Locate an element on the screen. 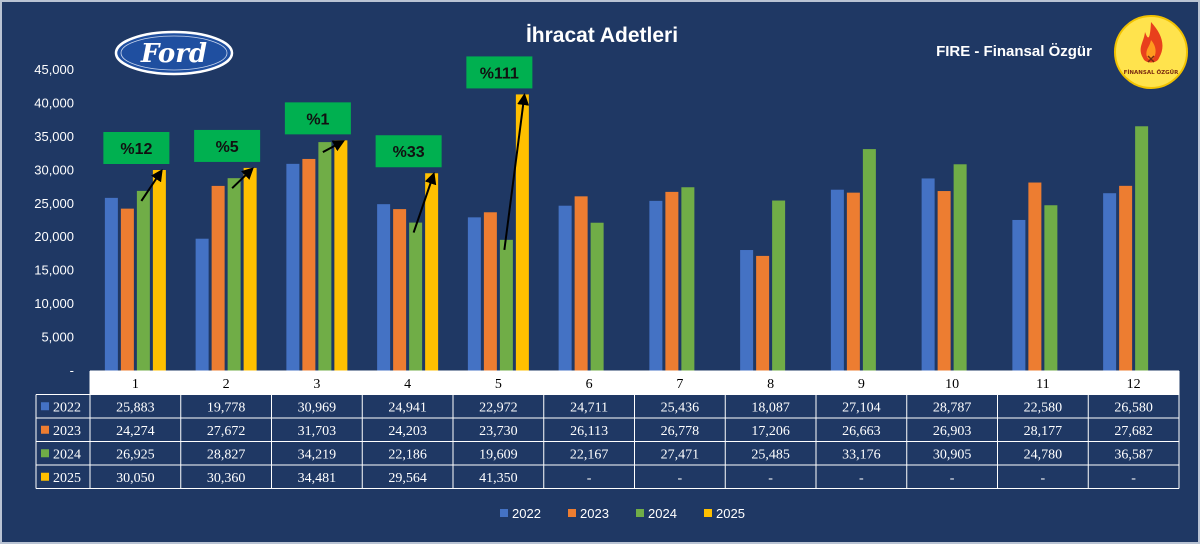 The height and width of the screenshot is (544, 1200). series-row-label: 2023 is located at coordinates (67, 431).